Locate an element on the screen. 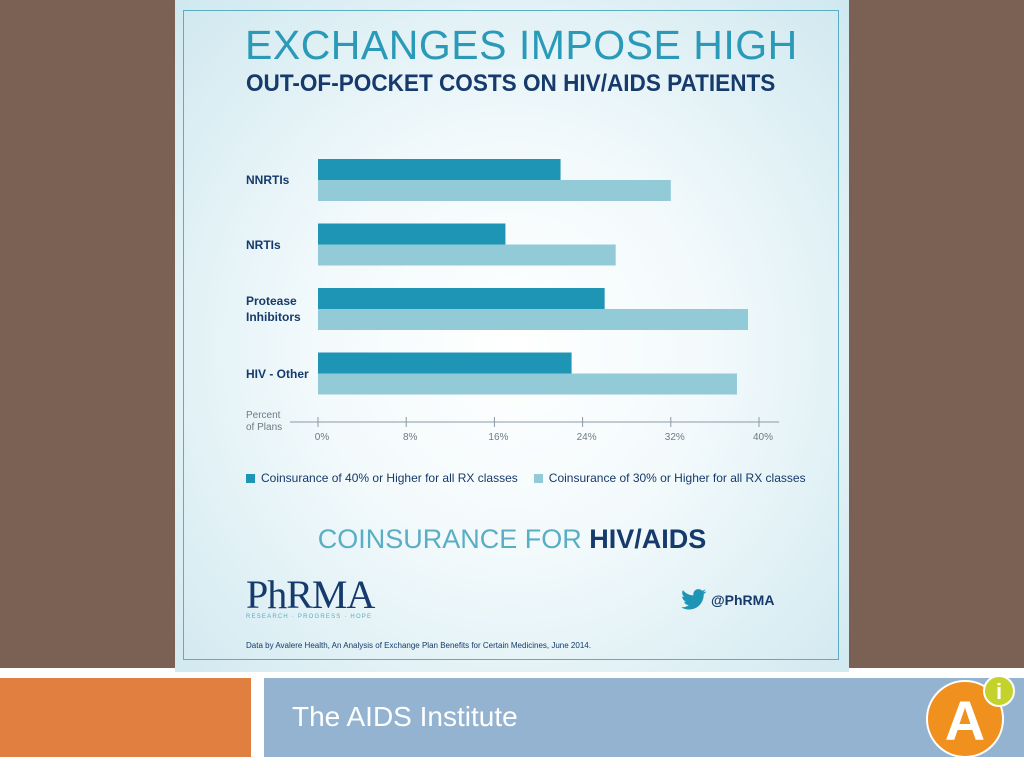  category-label-line: Inhibitors is located at coordinates (273, 317).